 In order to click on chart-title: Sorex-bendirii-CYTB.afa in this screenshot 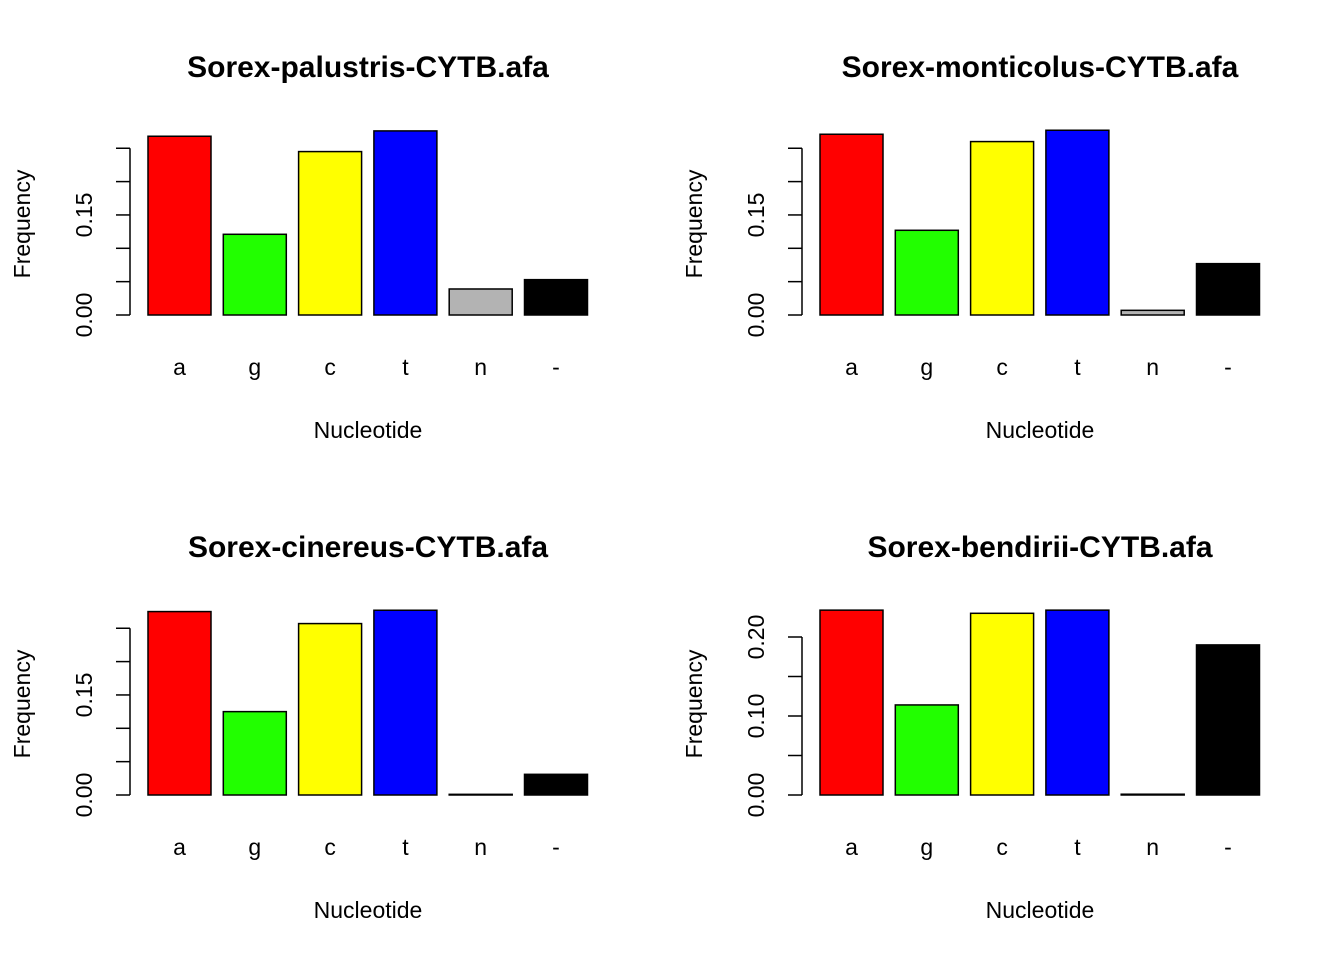, I will do `click(1039, 547)`.